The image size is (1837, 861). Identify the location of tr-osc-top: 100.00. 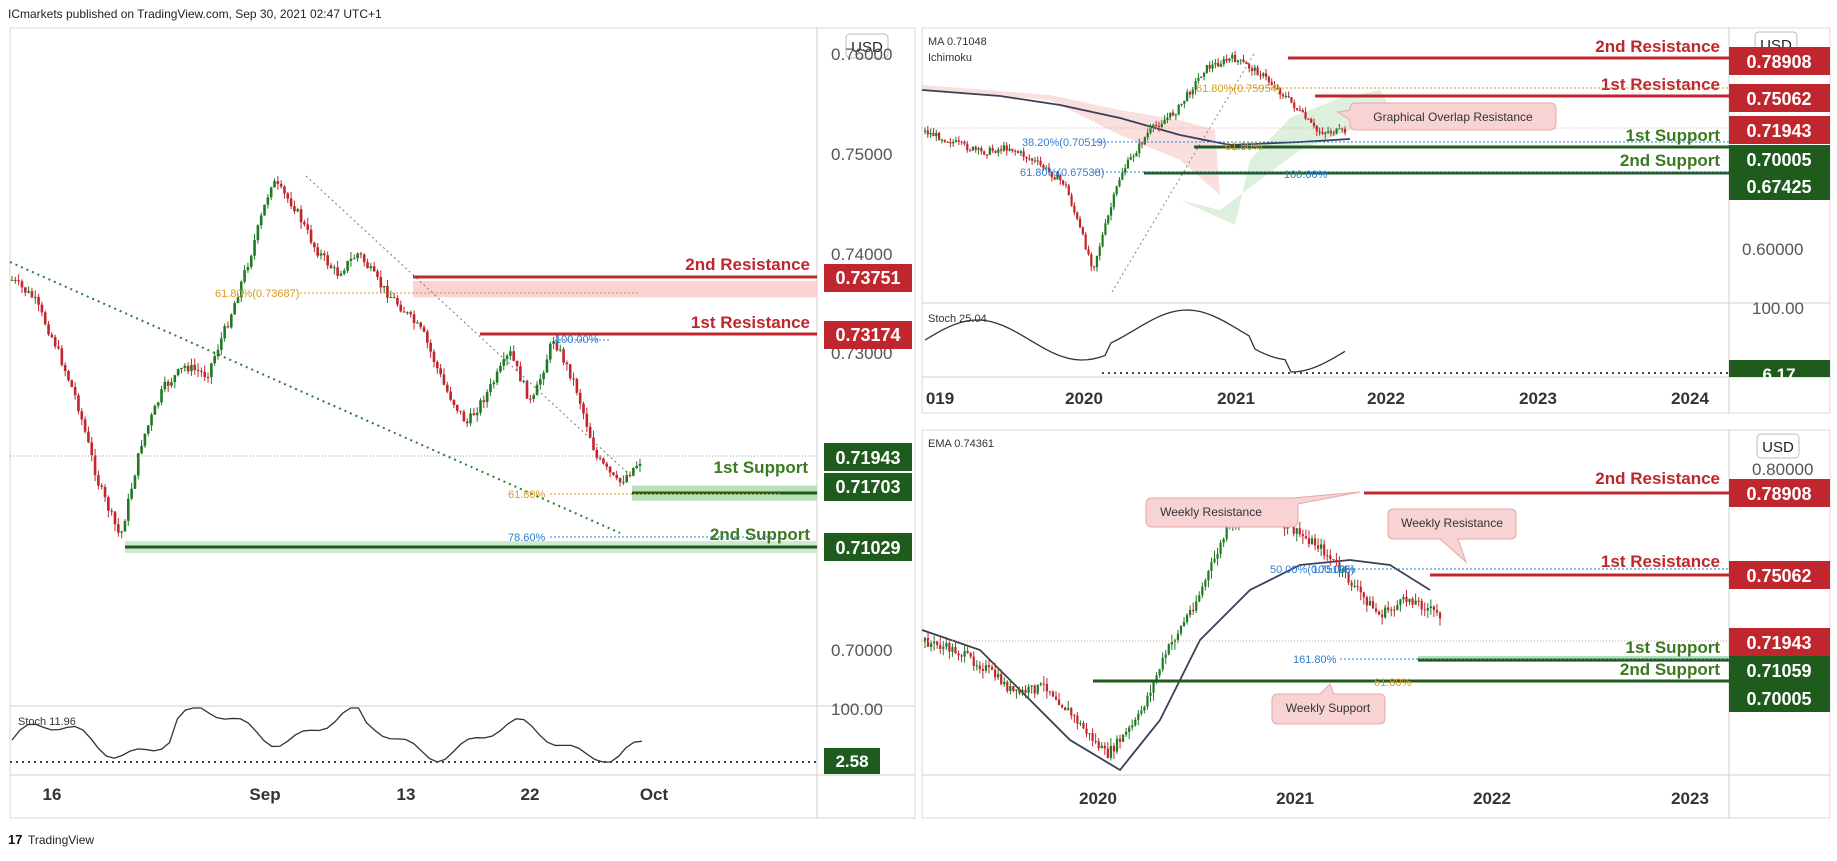
(1778, 308).